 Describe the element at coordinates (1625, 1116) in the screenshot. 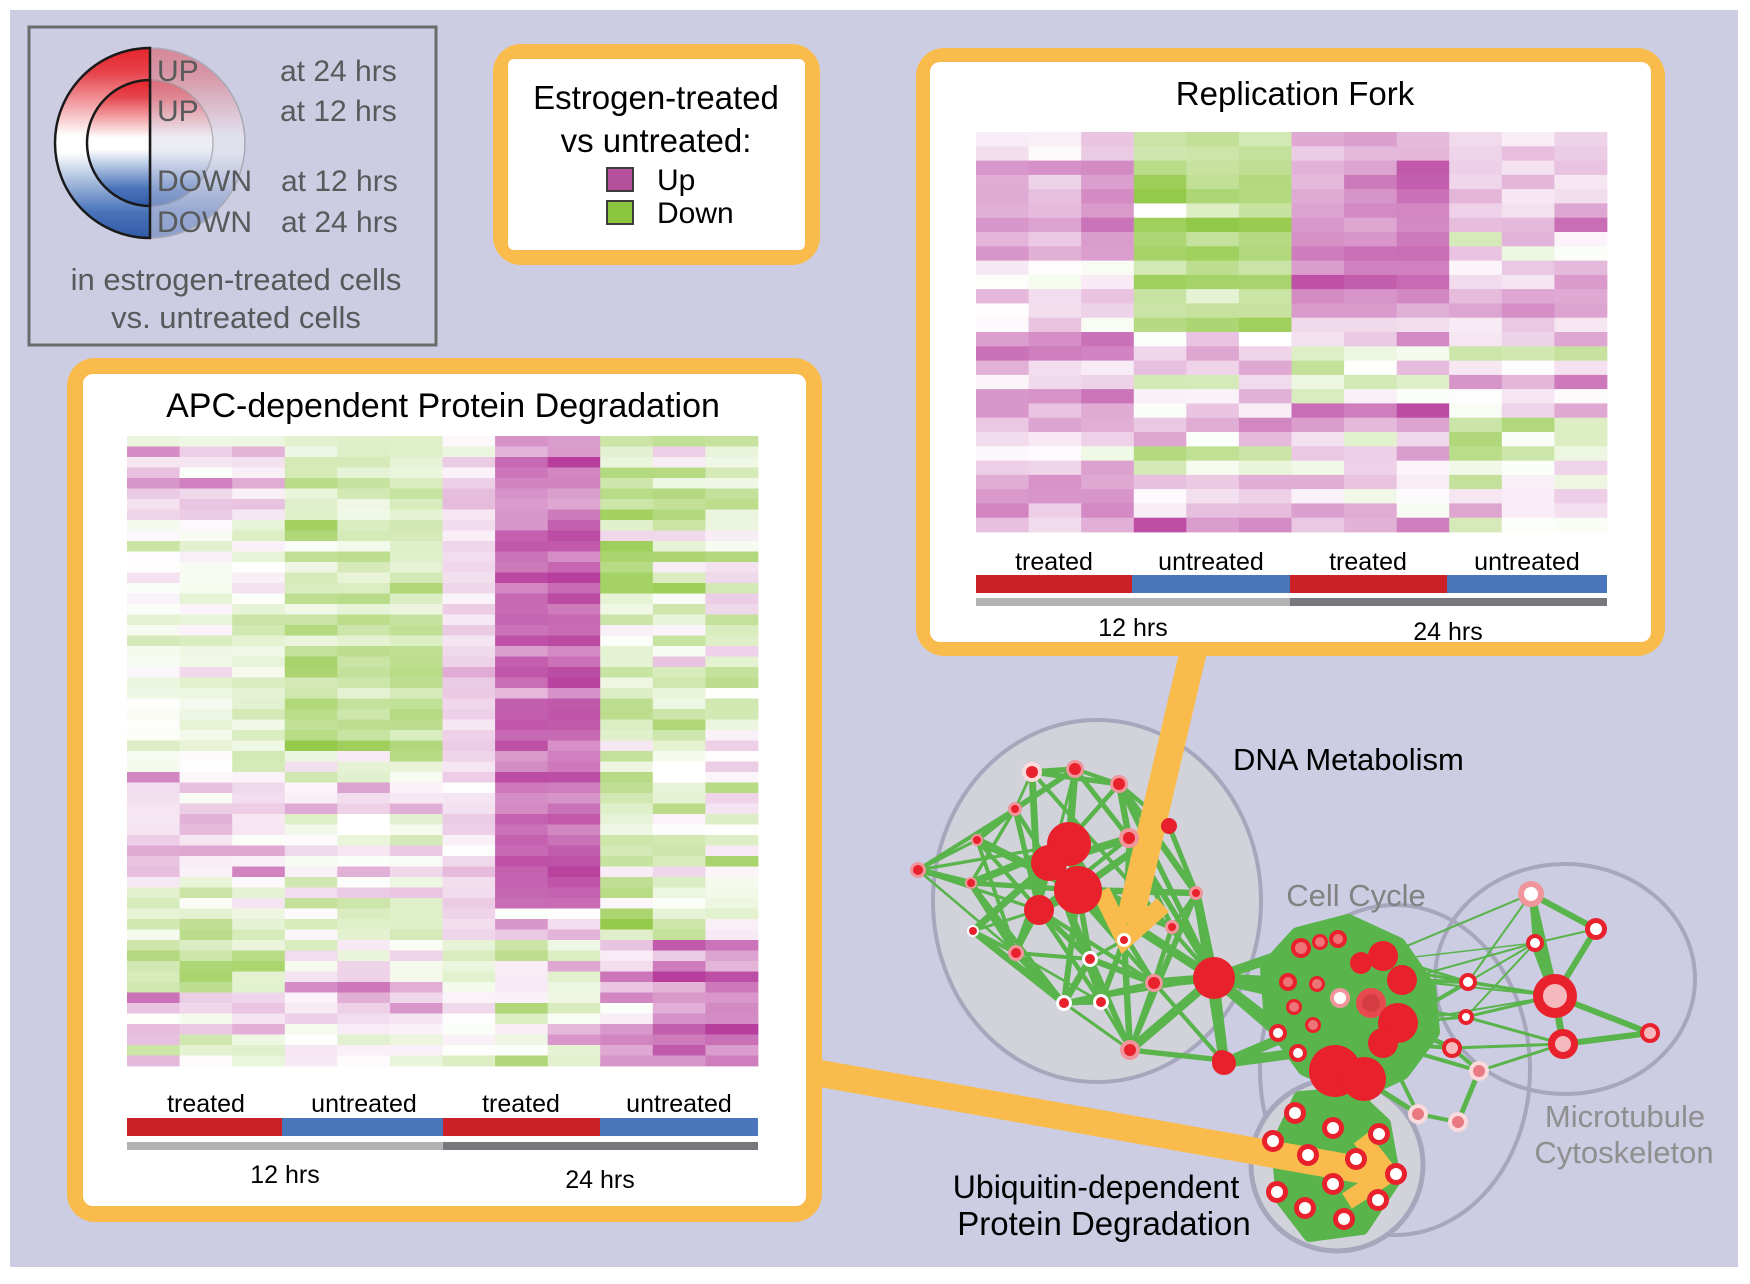

I see `svg-text: Microtubule` at that location.